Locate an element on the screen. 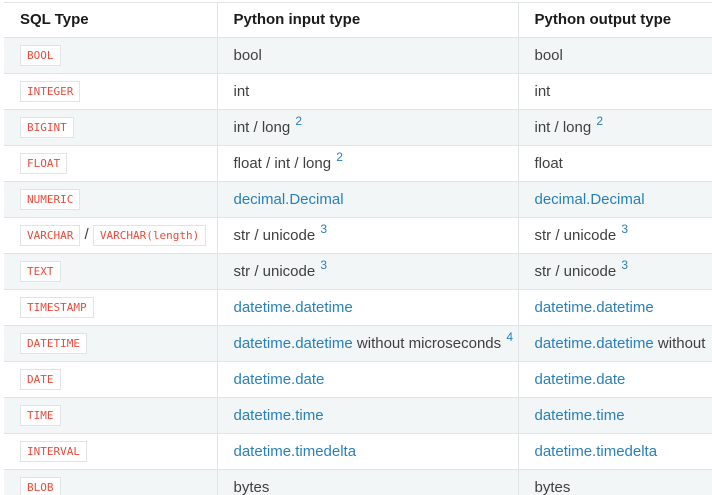 The image size is (712, 495). sql-type-code-literal: TIME is located at coordinates (40, 415).